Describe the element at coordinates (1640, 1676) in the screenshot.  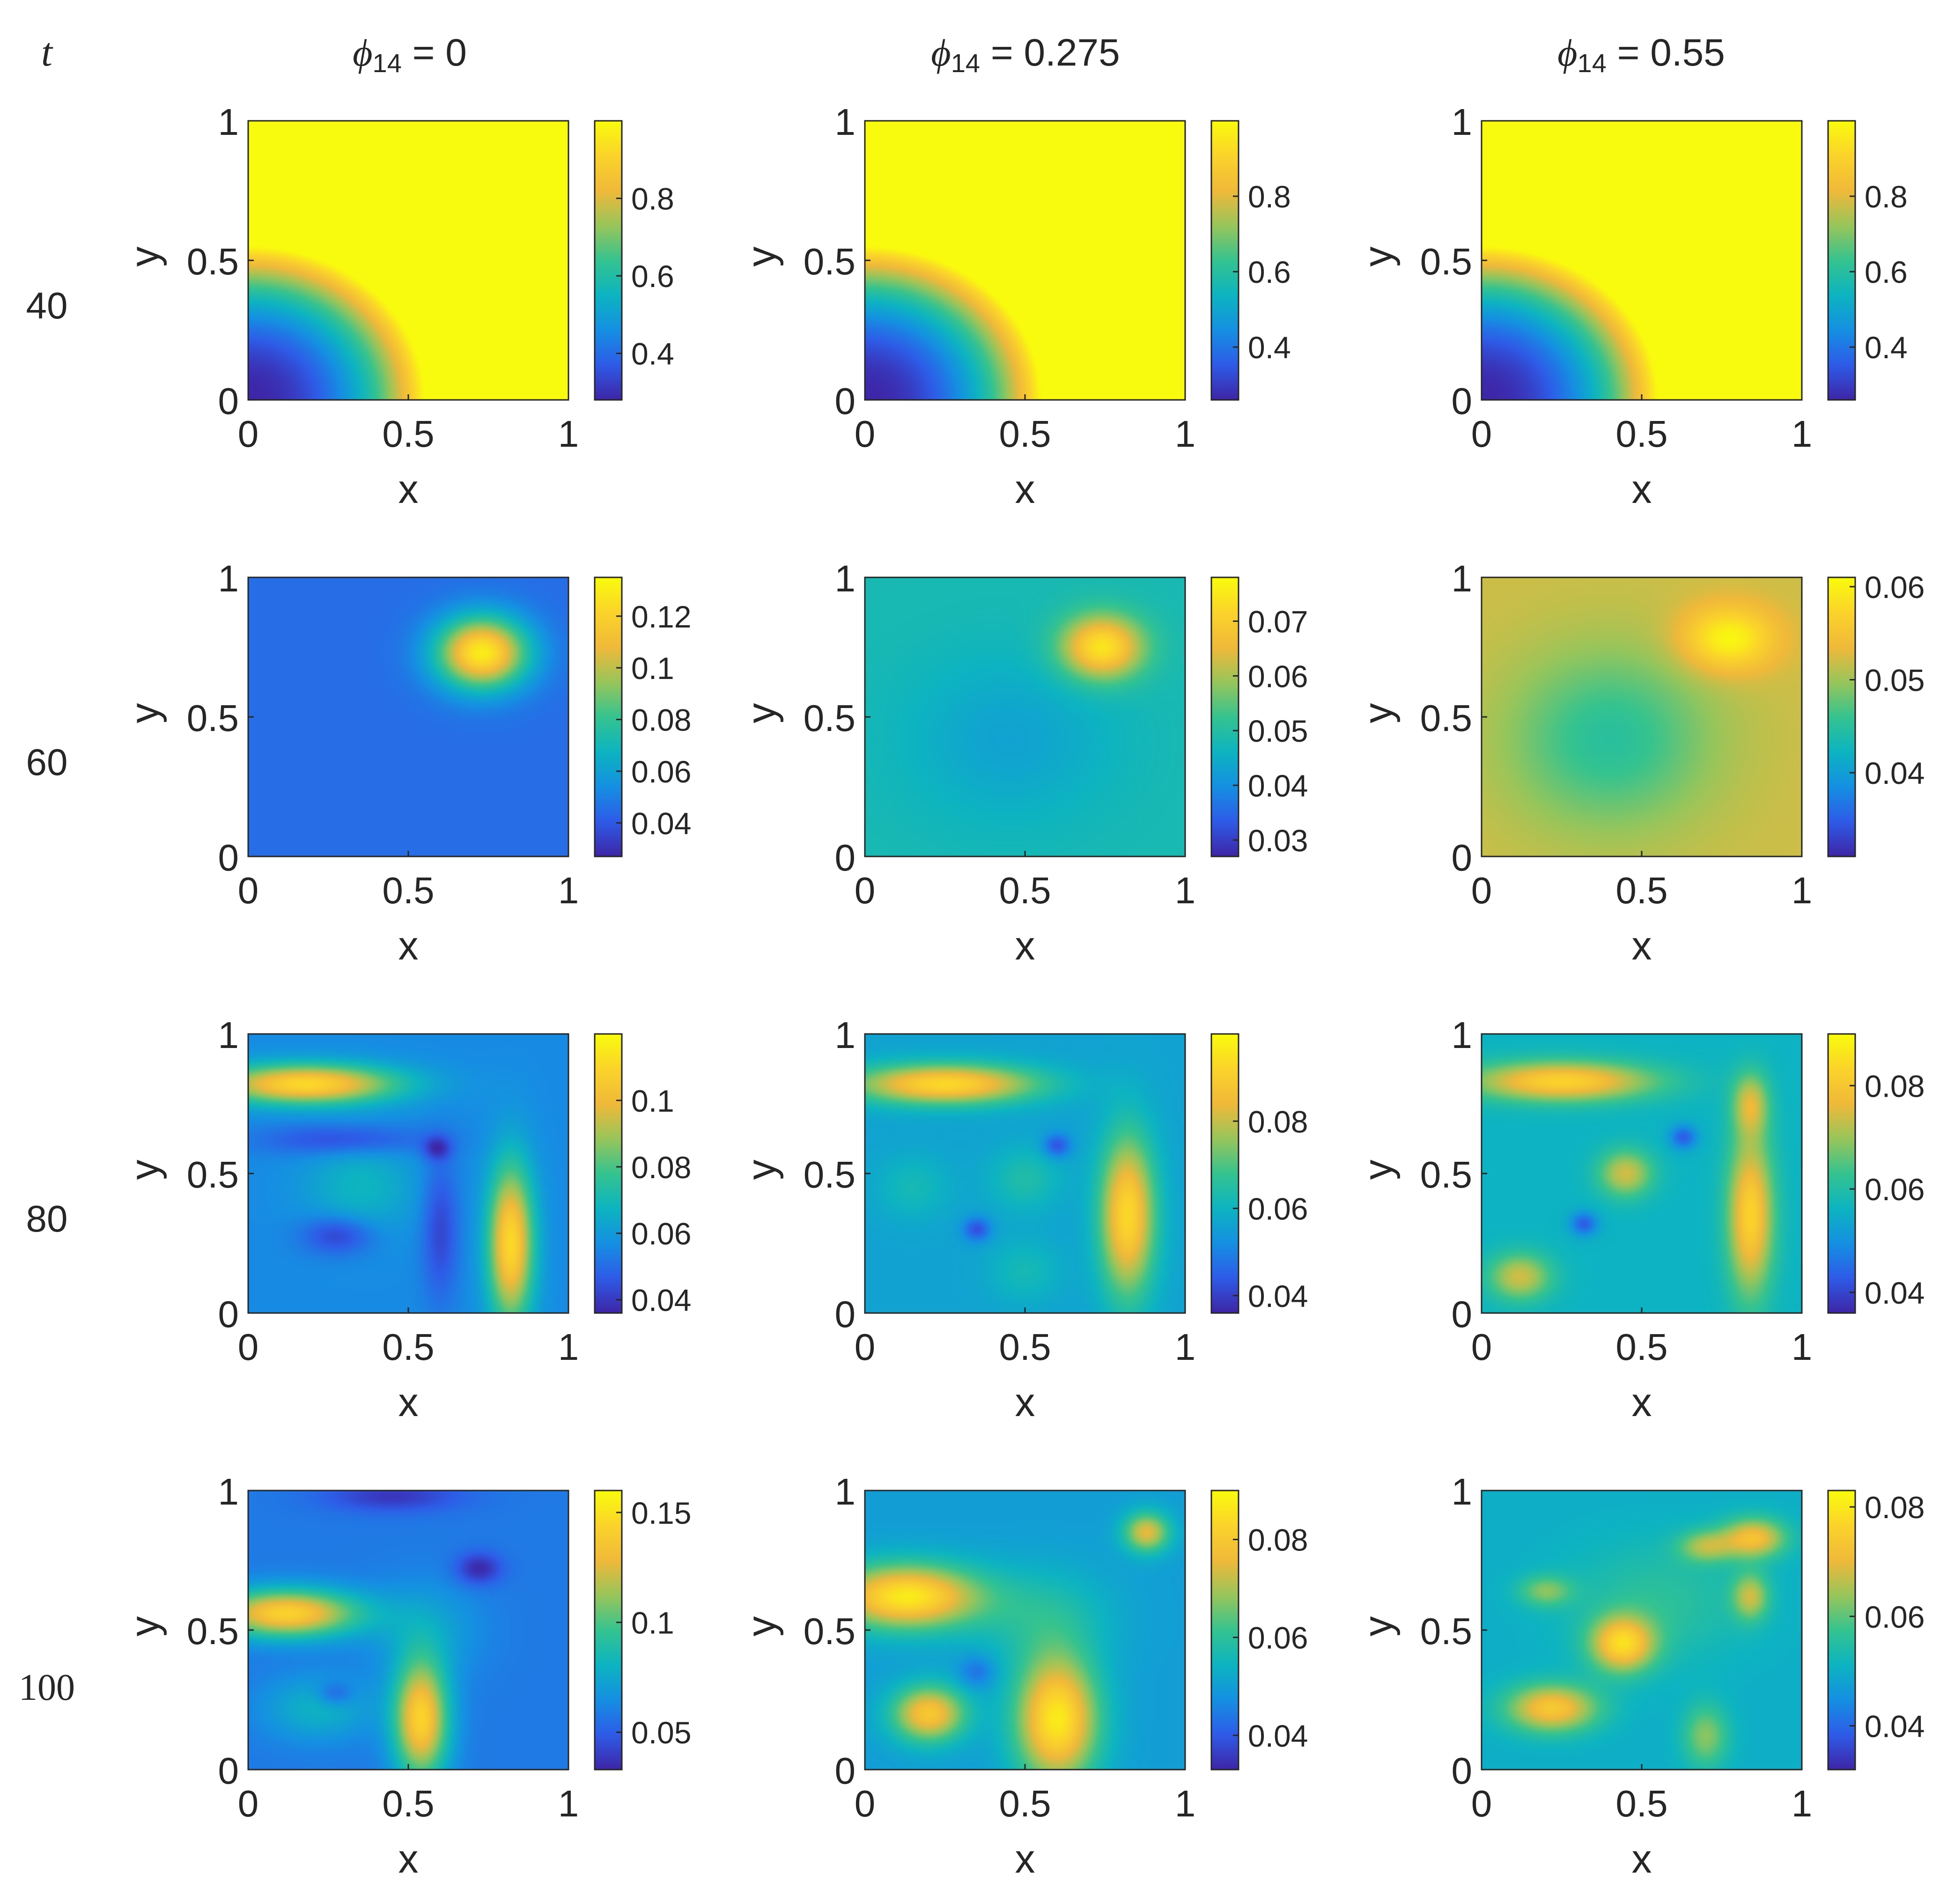
I see `heatmap-panel-t100-col2: 0 0.5 1 0 0.5 1 x y 0.04 0.06 0.08` at that location.